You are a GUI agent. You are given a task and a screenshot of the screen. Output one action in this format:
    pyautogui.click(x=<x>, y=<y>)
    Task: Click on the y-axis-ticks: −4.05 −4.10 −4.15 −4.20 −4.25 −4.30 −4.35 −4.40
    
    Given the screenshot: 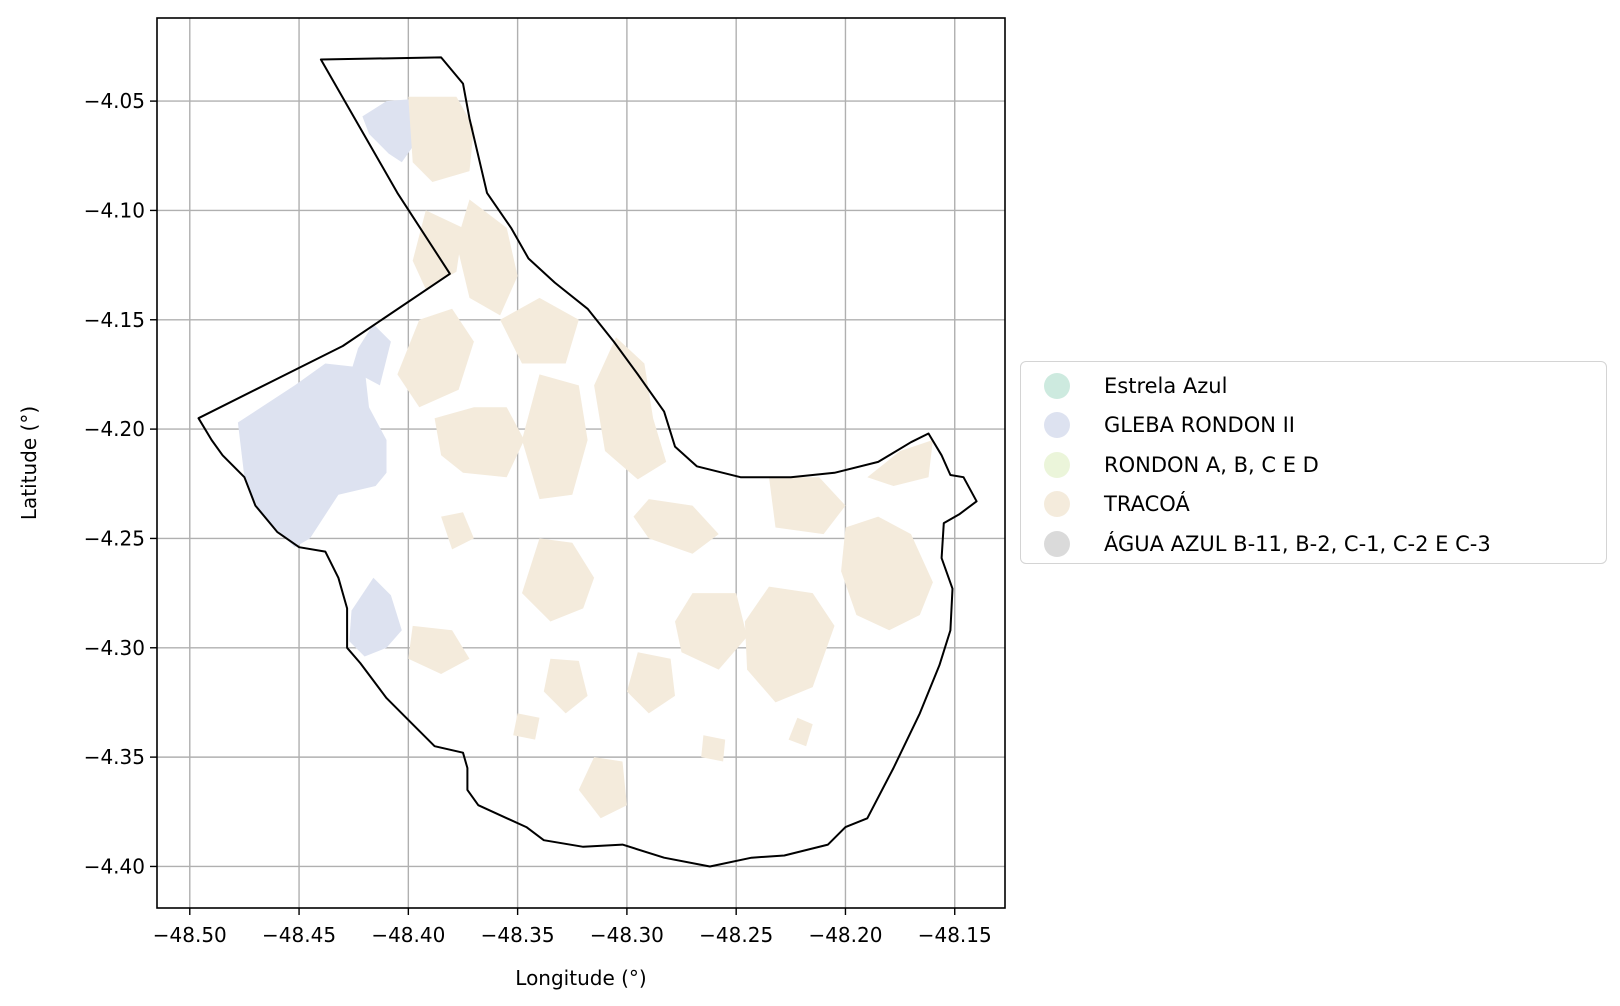 What is the action you would take?
    pyautogui.click(x=120, y=483)
    